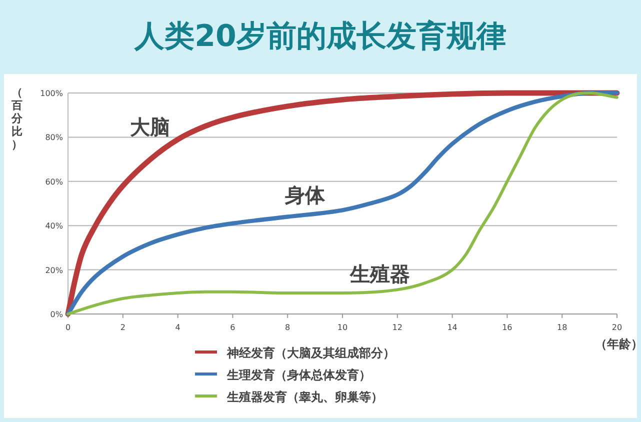 This screenshot has width=641, height=422. I want to click on y-axis-title: （百分比）, so click(17, 118).